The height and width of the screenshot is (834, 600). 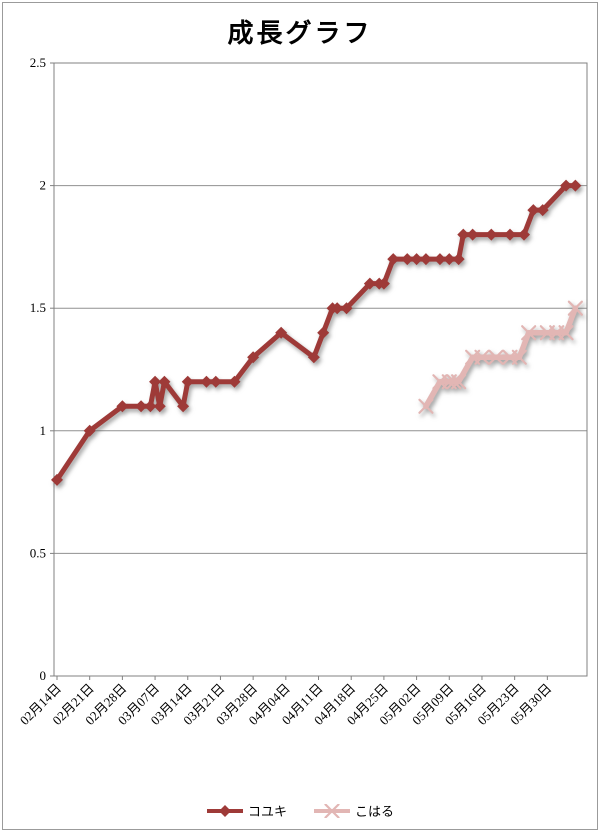 I want to click on line-diamond-swatch-icon, so click(x=224, y=810).